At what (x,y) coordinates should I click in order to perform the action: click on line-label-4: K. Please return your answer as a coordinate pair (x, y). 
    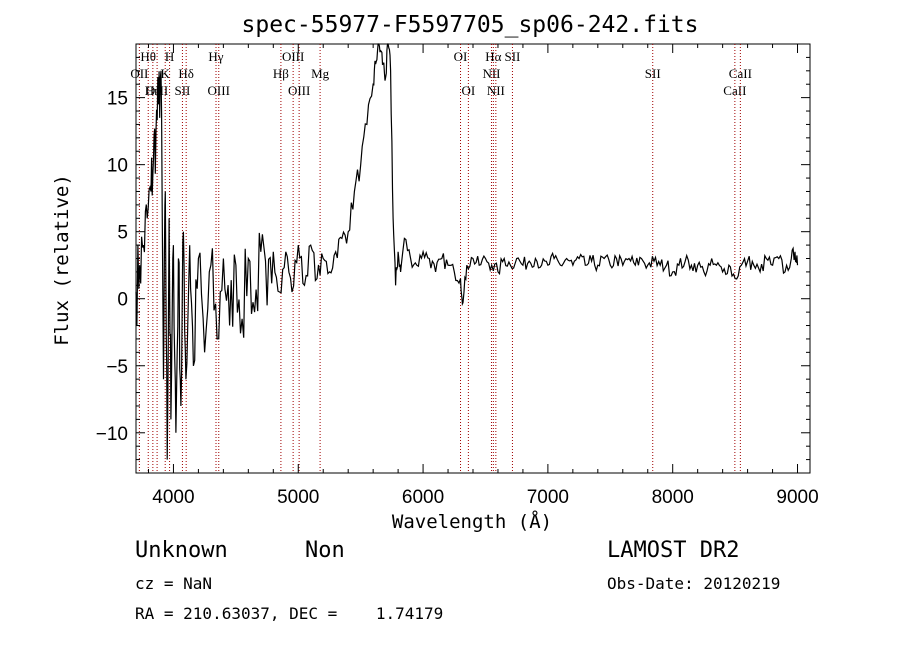
    Looking at the image, I should click on (166, 73).